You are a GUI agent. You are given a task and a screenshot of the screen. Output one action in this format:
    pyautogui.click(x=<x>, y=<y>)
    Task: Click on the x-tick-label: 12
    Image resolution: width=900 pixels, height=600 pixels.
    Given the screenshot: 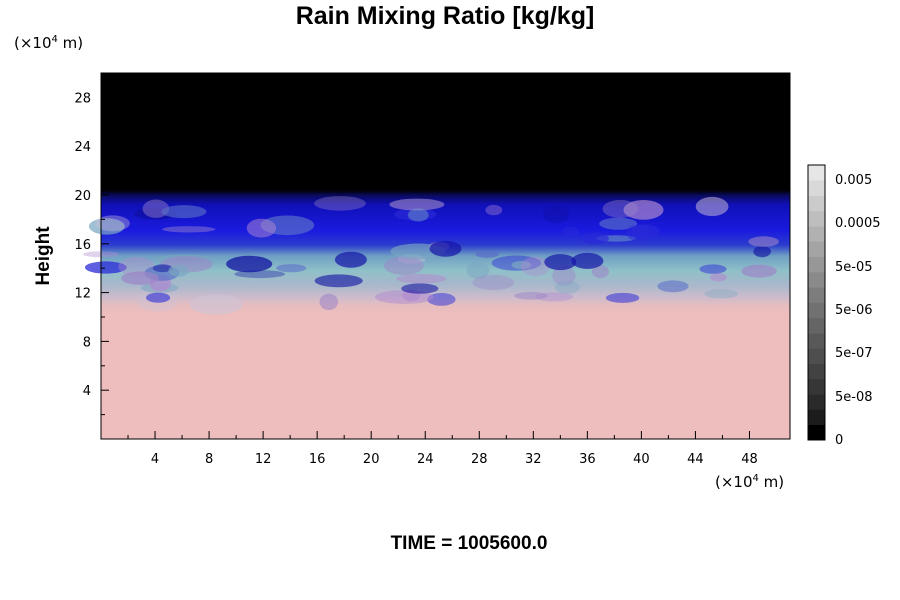 What is the action you would take?
    pyautogui.click(x=263, y=459)
    